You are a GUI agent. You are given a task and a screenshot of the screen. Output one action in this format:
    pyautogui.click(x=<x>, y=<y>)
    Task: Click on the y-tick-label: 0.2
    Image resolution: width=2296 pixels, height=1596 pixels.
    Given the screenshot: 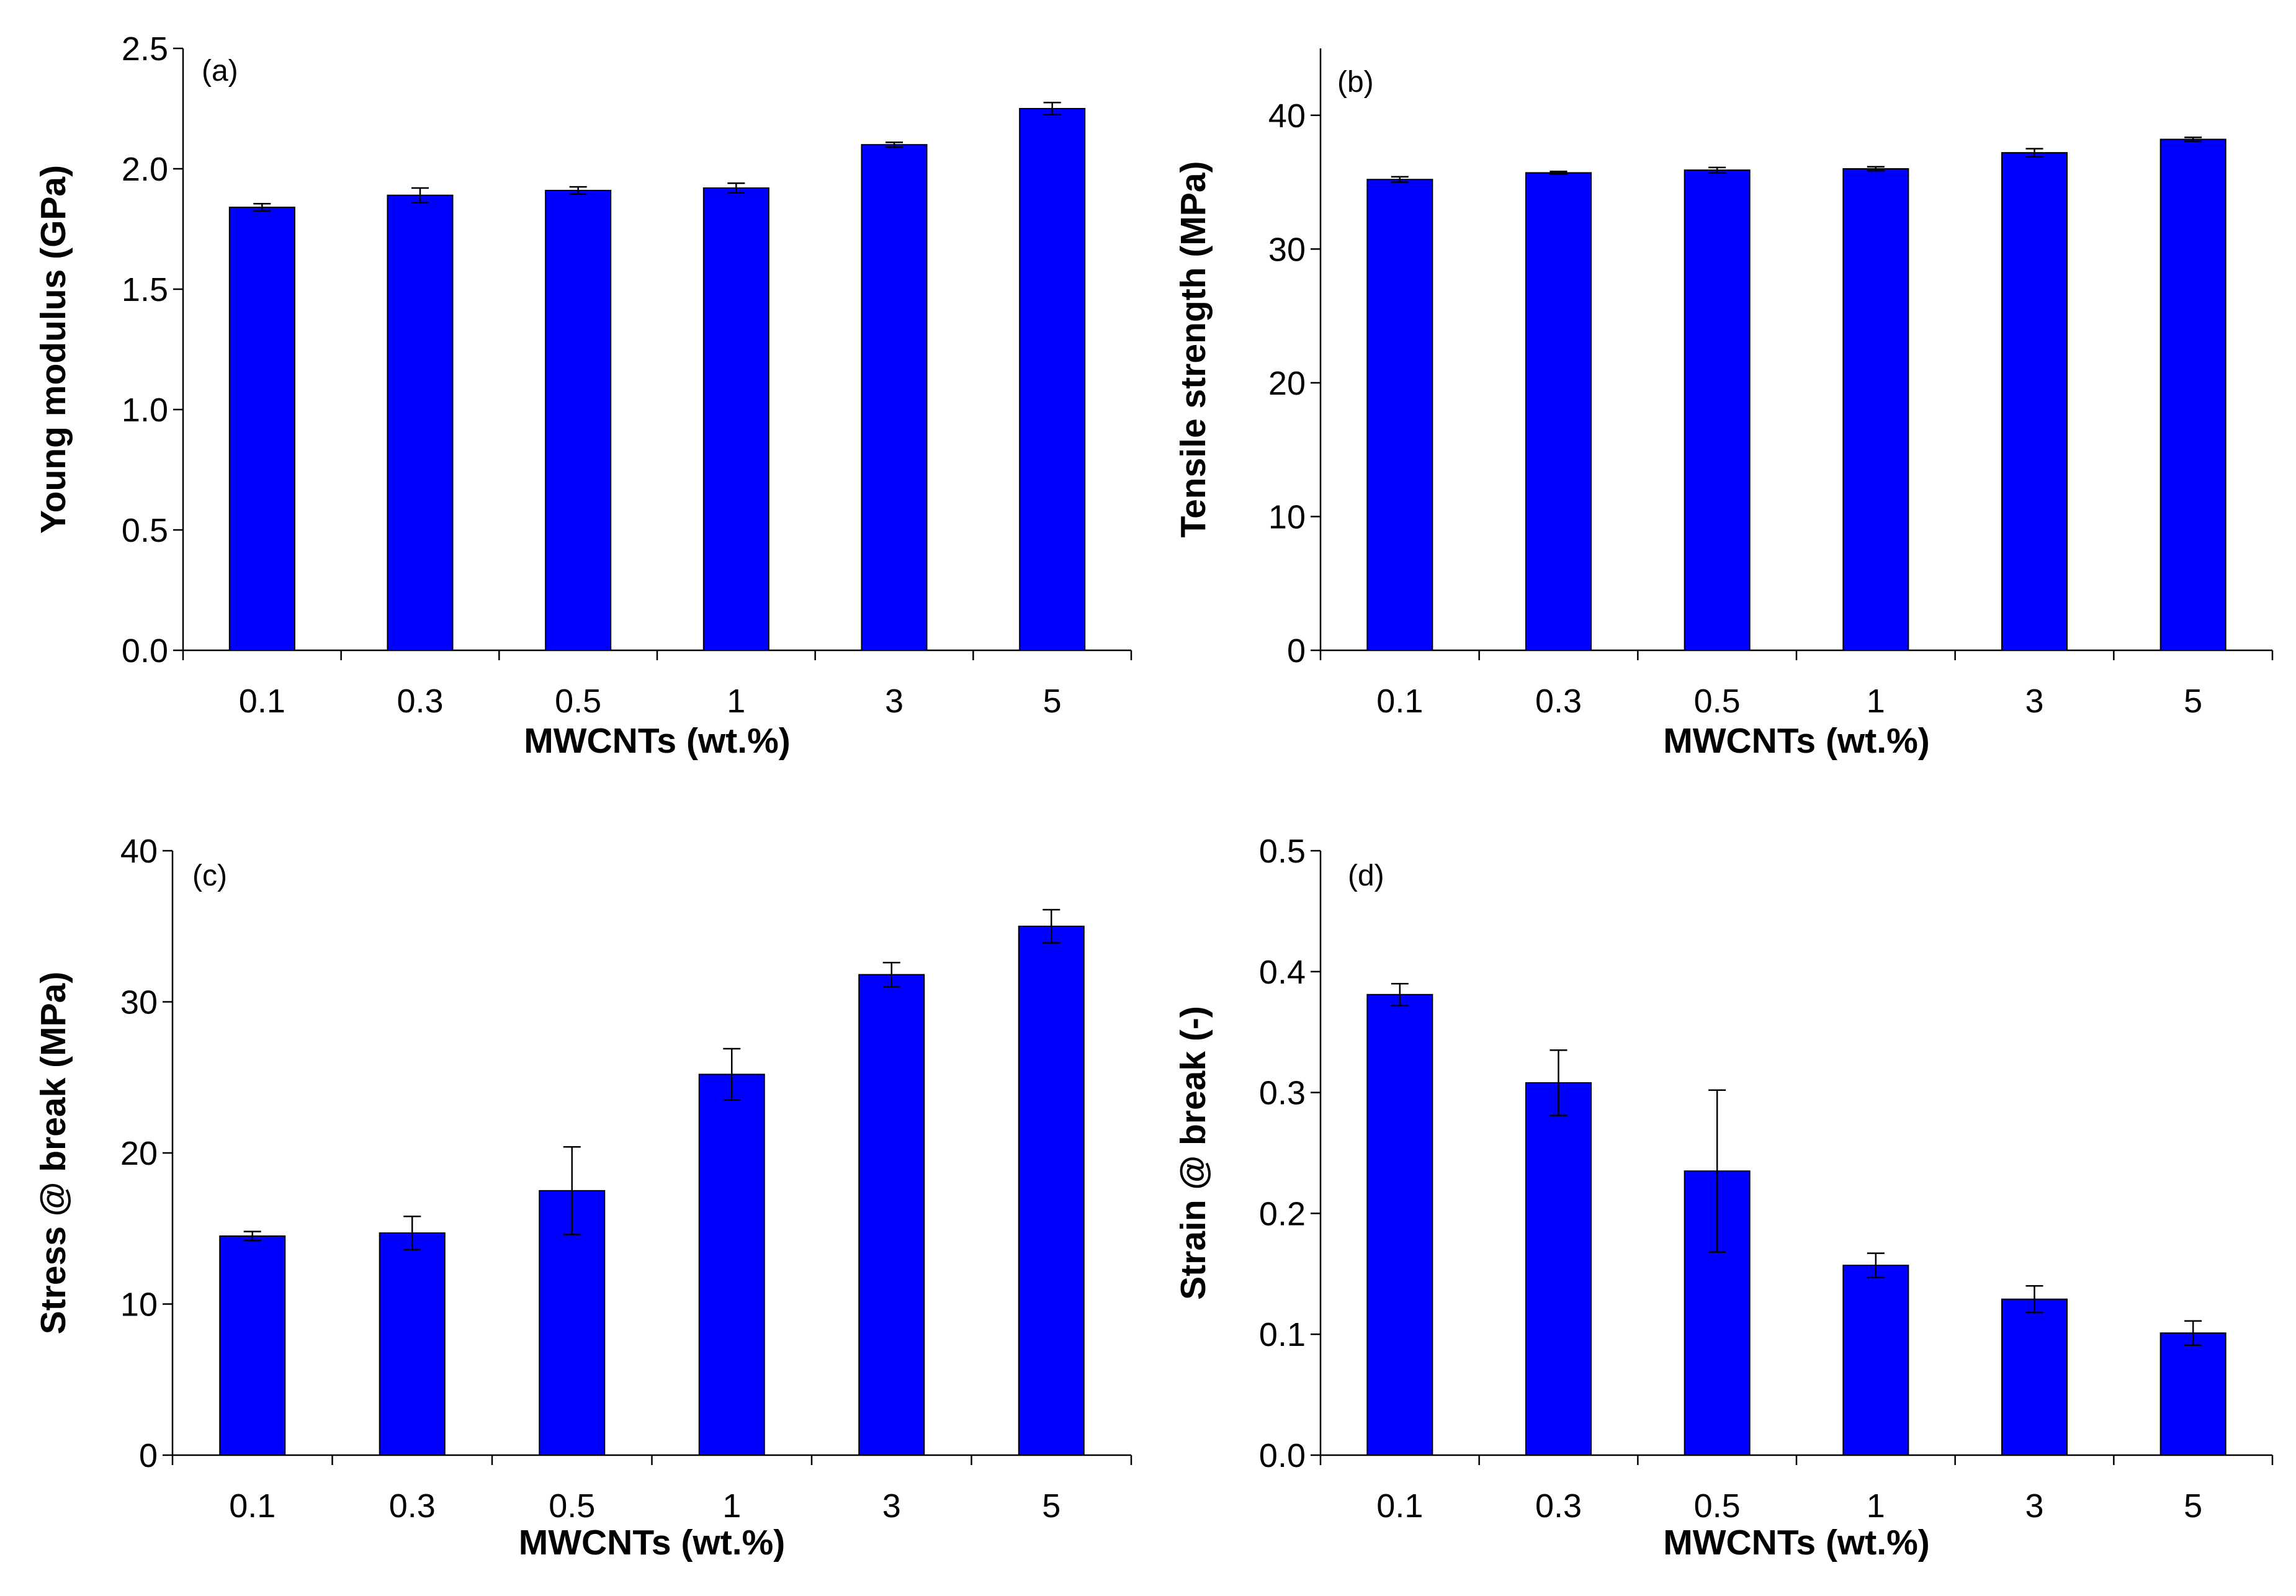 What is the action you would take?
    pyautogui.click(x=1282, y=1213)
    